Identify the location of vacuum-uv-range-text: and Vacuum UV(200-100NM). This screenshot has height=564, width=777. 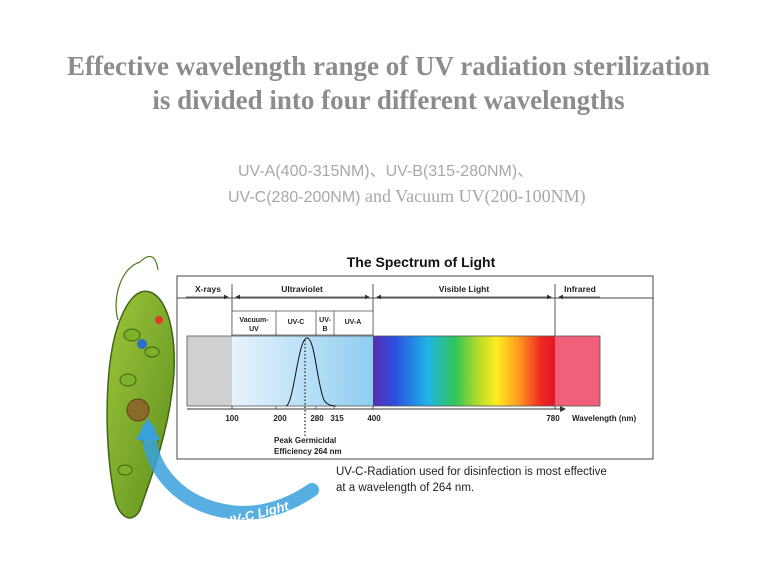
(473, 196).